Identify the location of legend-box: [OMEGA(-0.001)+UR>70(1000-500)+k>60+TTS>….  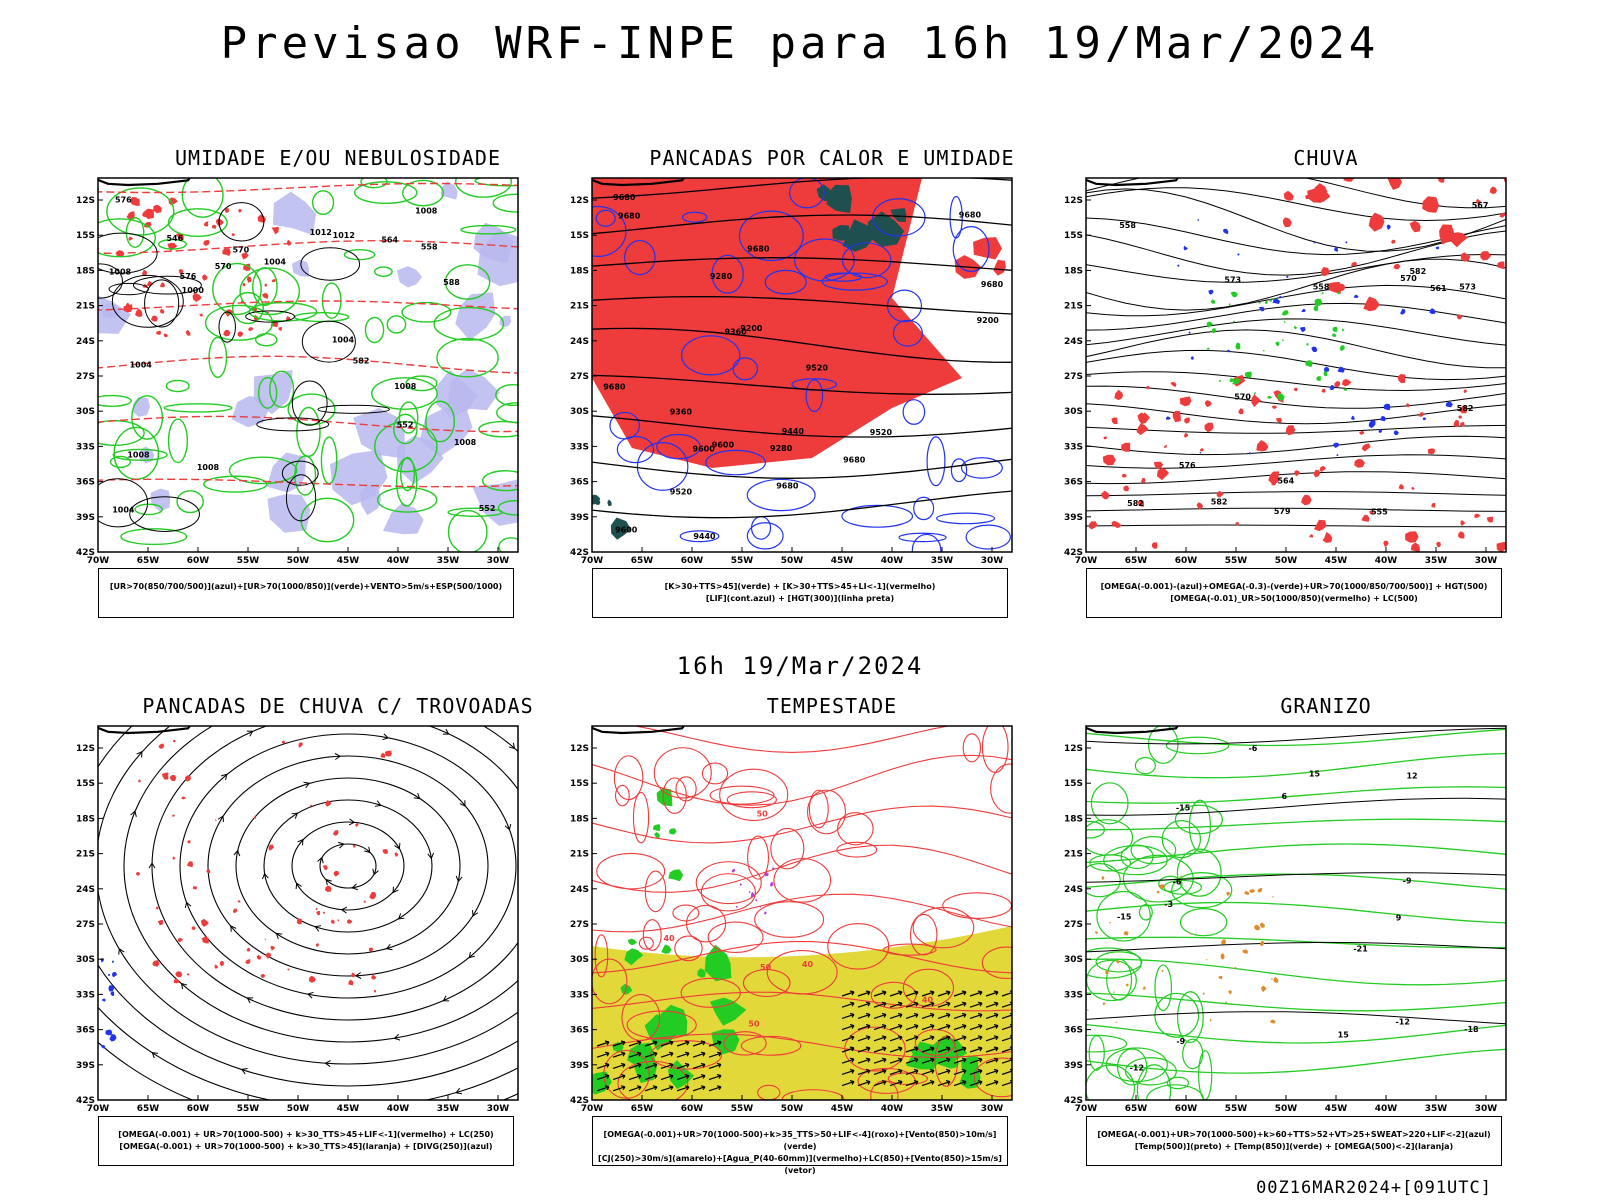
(1294, 1141).